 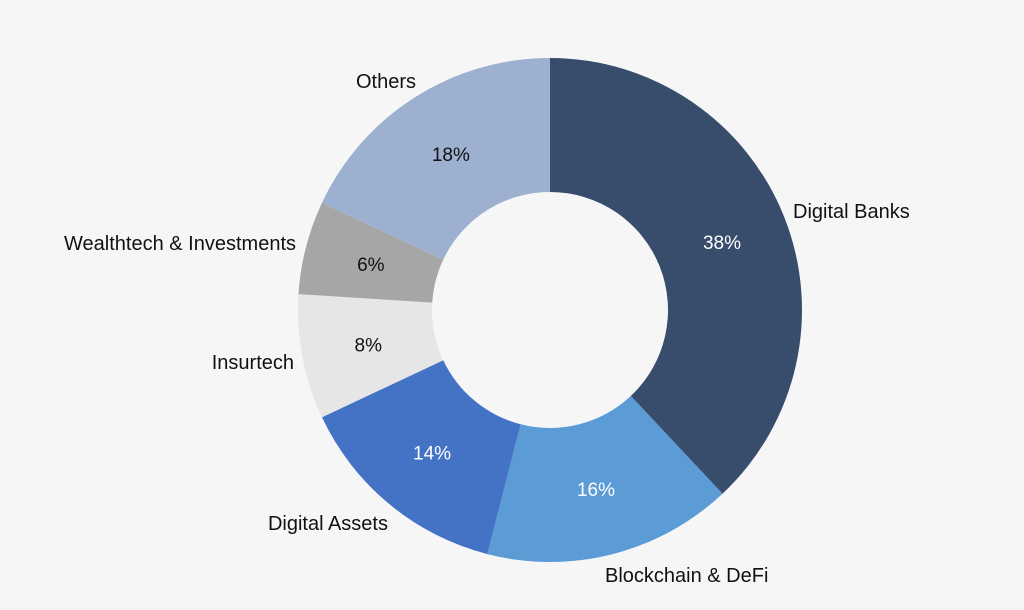 I want to click on percent-label: 38%, so click(x=722, y=243).